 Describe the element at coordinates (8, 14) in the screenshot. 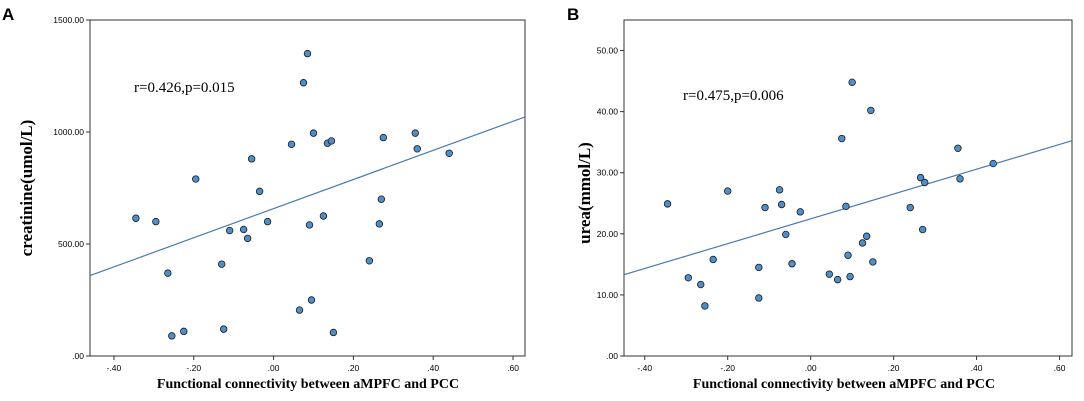

I see `panel-label: A` at that location.